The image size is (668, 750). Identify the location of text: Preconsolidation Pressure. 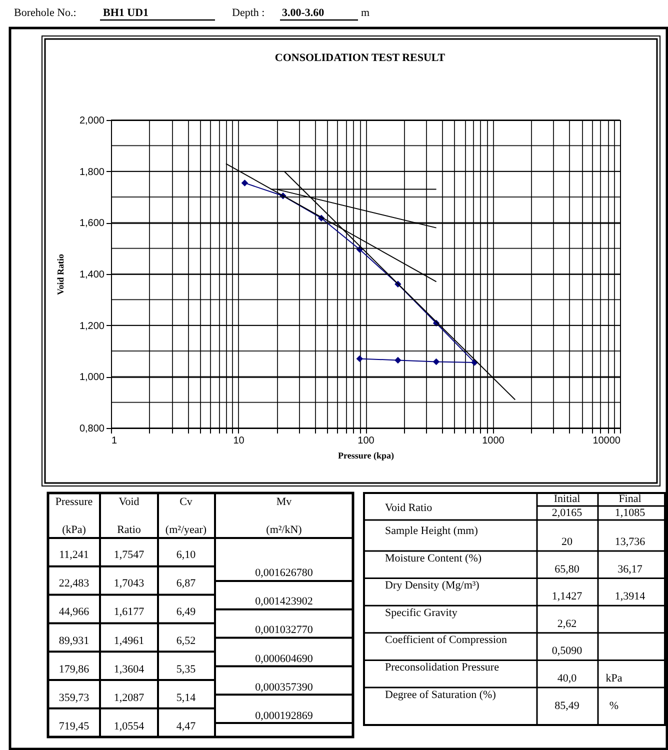
(442, 668).